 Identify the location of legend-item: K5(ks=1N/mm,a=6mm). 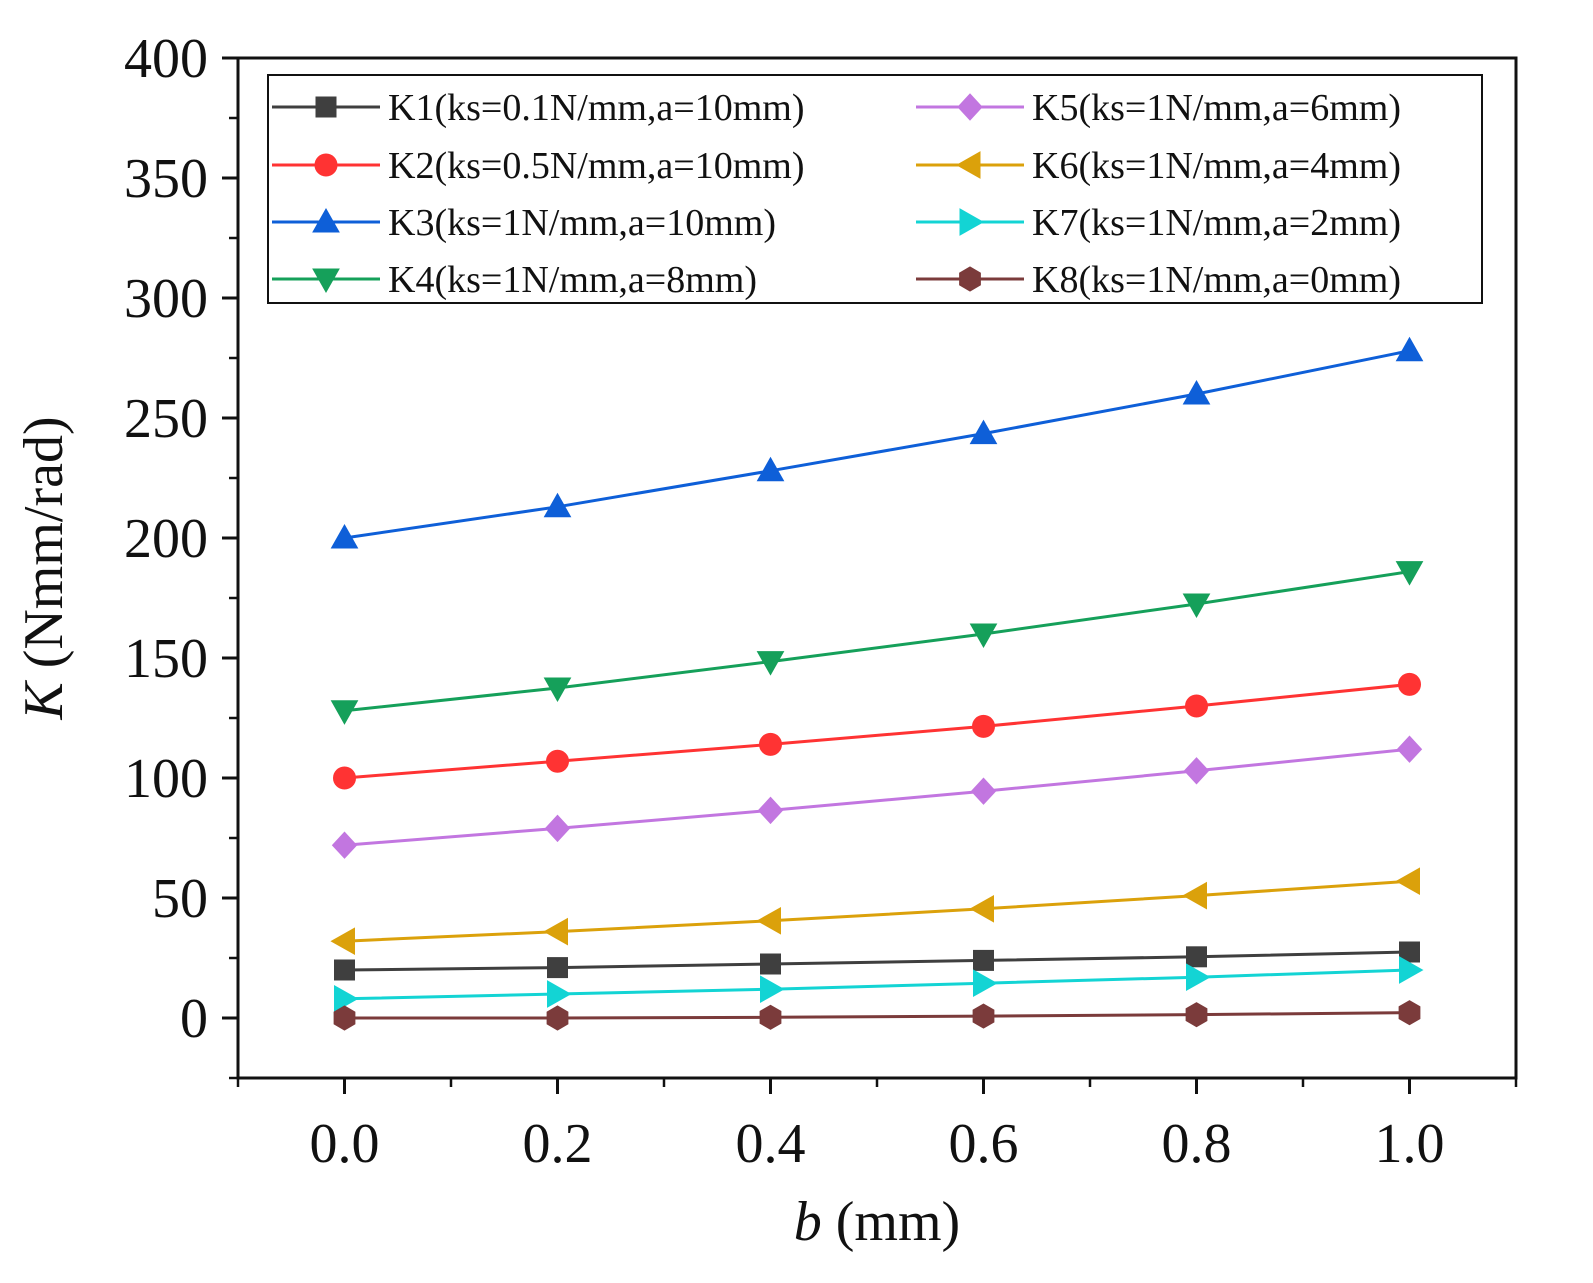
(1158, 108).